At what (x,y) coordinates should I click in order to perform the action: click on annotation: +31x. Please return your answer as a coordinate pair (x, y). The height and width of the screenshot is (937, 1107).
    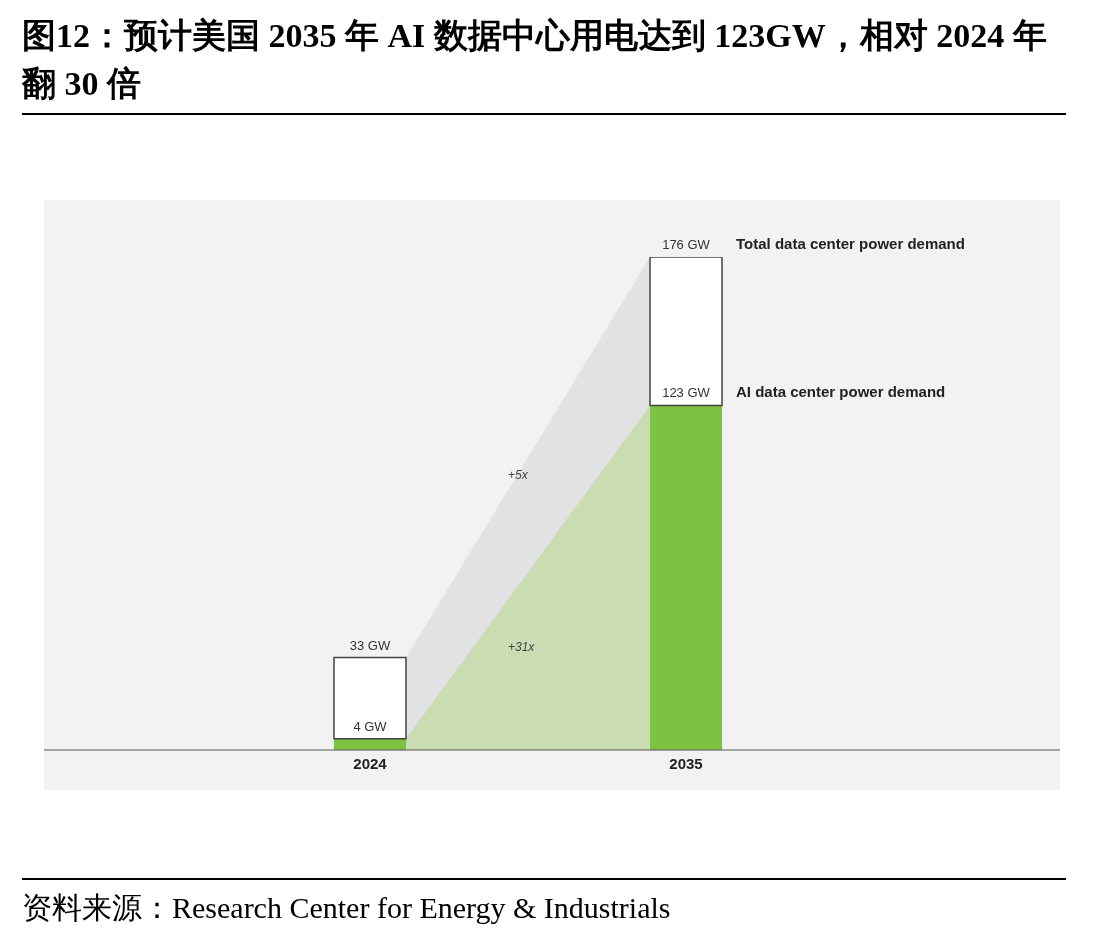
    Looking at the image, I should click on (522, 647).